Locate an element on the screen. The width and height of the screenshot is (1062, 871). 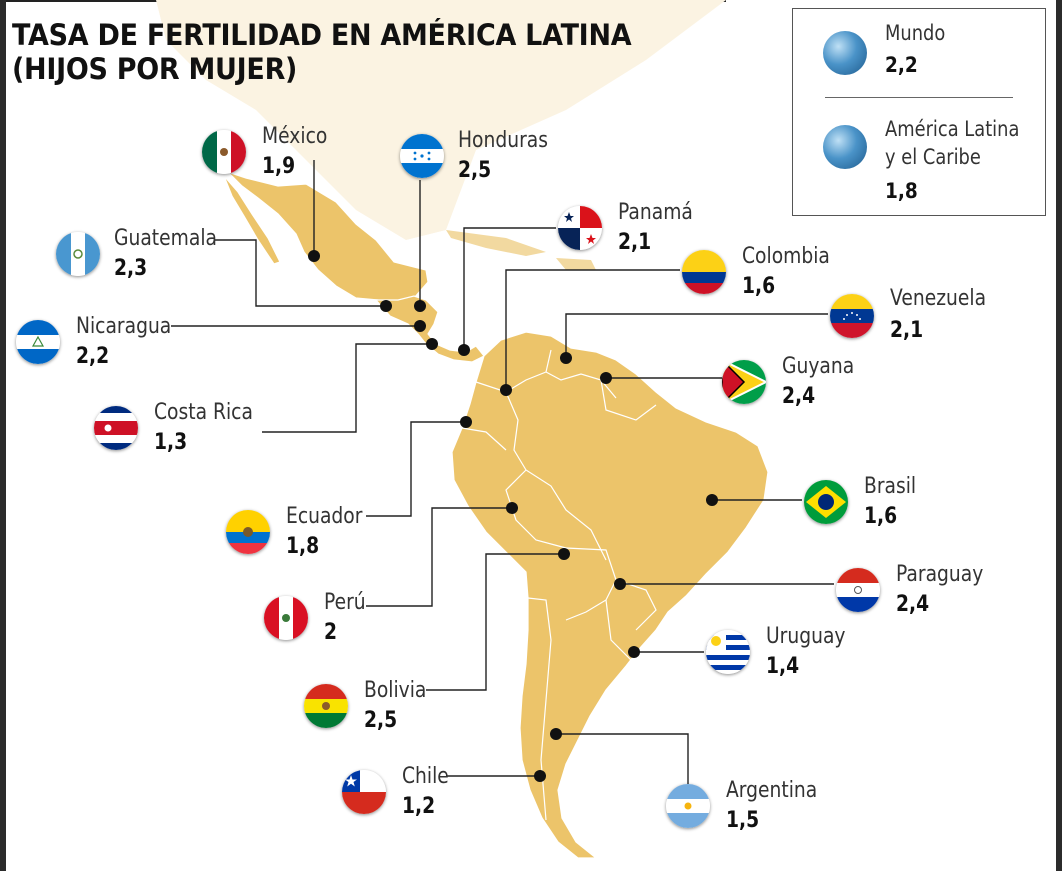
honduras-flag-icon is located at coordinates (422, 156).